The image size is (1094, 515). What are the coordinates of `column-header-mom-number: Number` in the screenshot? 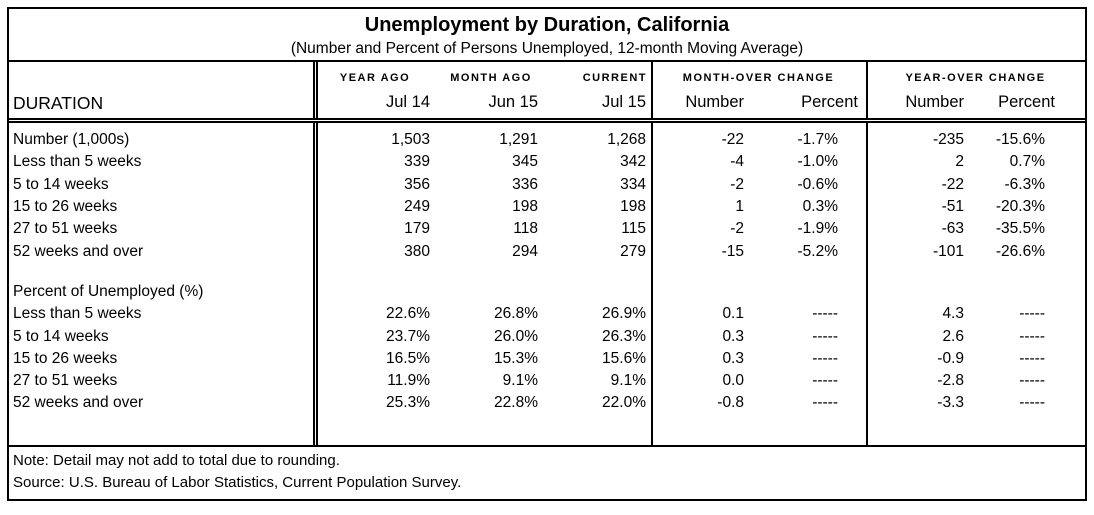 It's located at (714, 102).